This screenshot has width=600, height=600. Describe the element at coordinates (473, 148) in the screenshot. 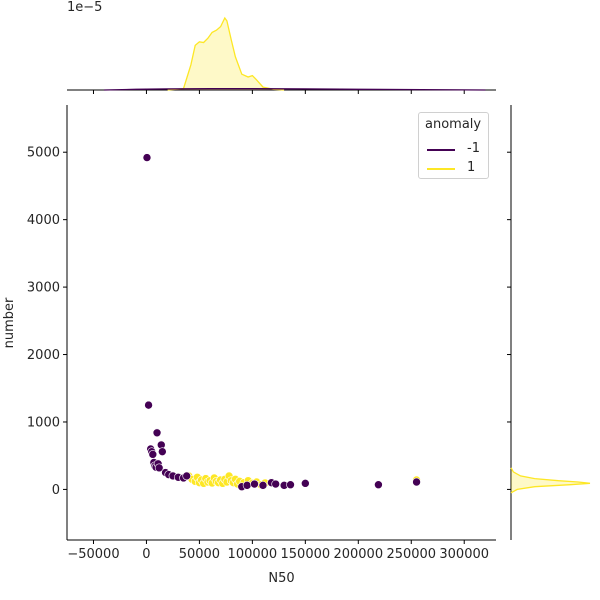

I see `legend-label-neg1: -1` at that location.